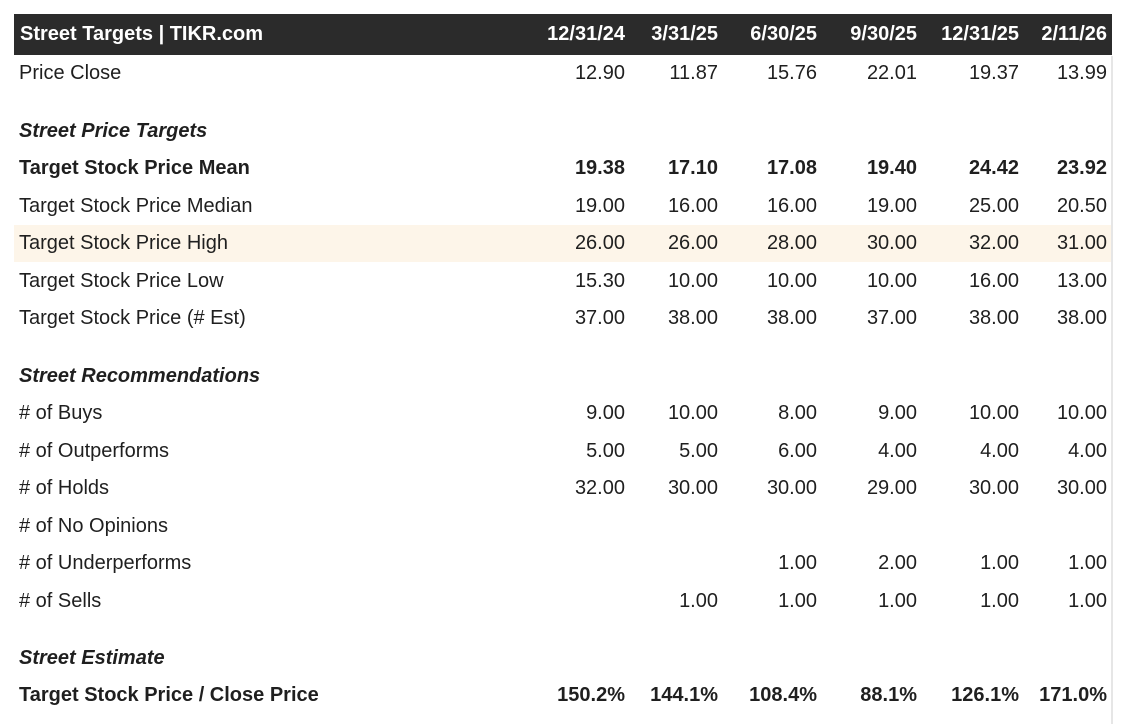 The image size is (1130, 724). Describe the element at coordinates (93, 526) in the screenshot. I see `row-label: # of No Opinions` at that location.